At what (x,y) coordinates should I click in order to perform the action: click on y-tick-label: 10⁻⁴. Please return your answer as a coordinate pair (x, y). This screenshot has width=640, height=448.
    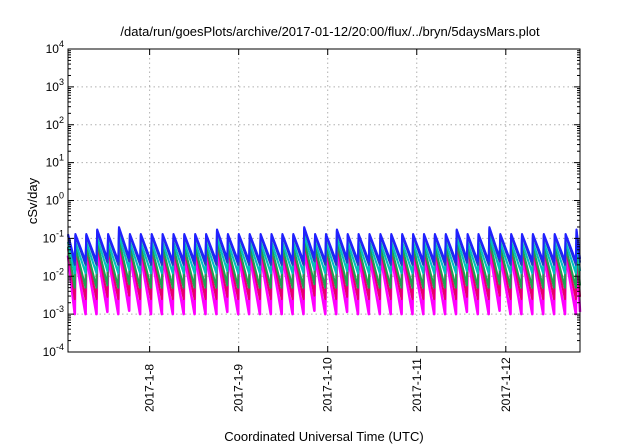
    Looking at the image, I should click on (53, 350).